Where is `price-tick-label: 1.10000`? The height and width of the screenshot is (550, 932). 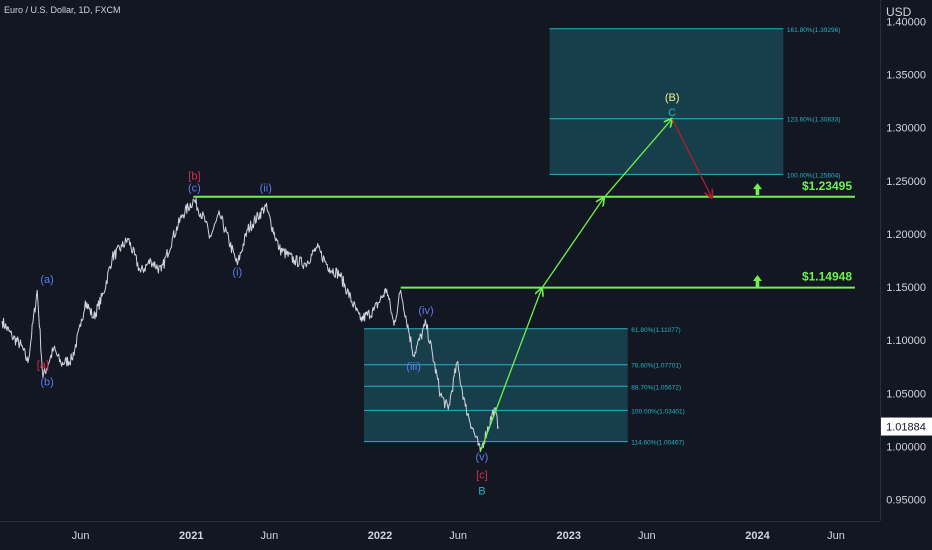
price-tick-label: 1.10000 is located at coordinates (906, 341).